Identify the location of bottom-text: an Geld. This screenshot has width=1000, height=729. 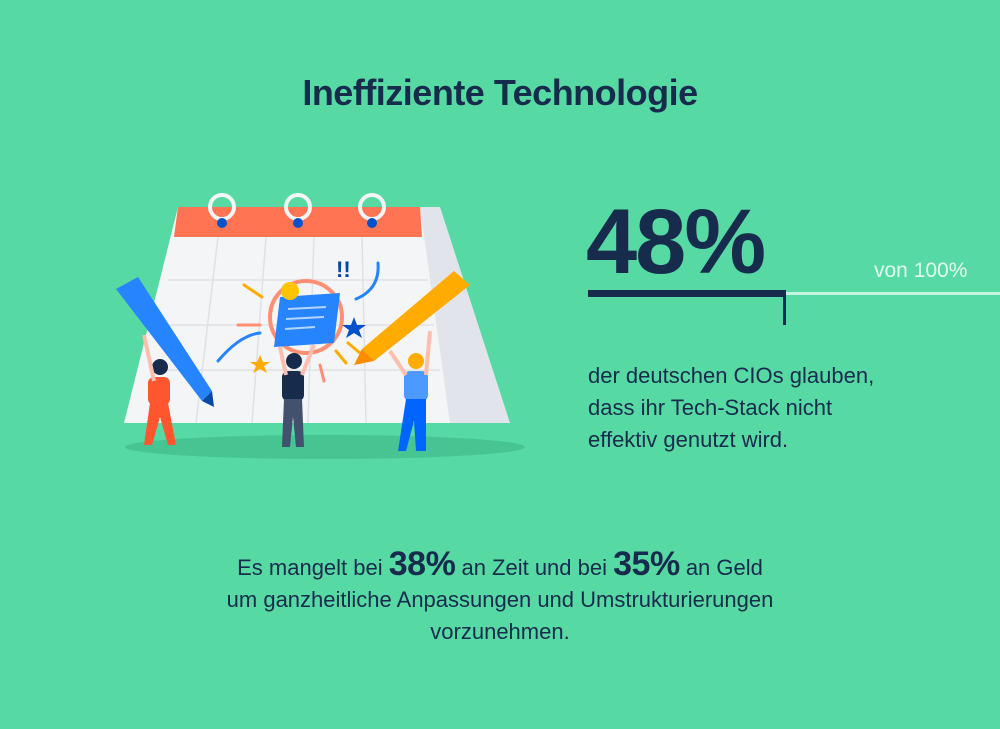
(724, 567).